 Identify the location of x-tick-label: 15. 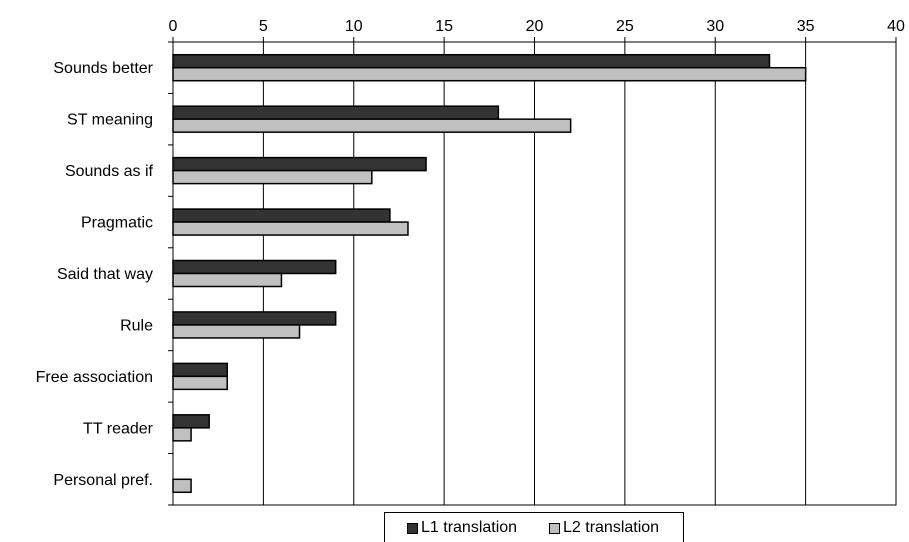
(444, 26).